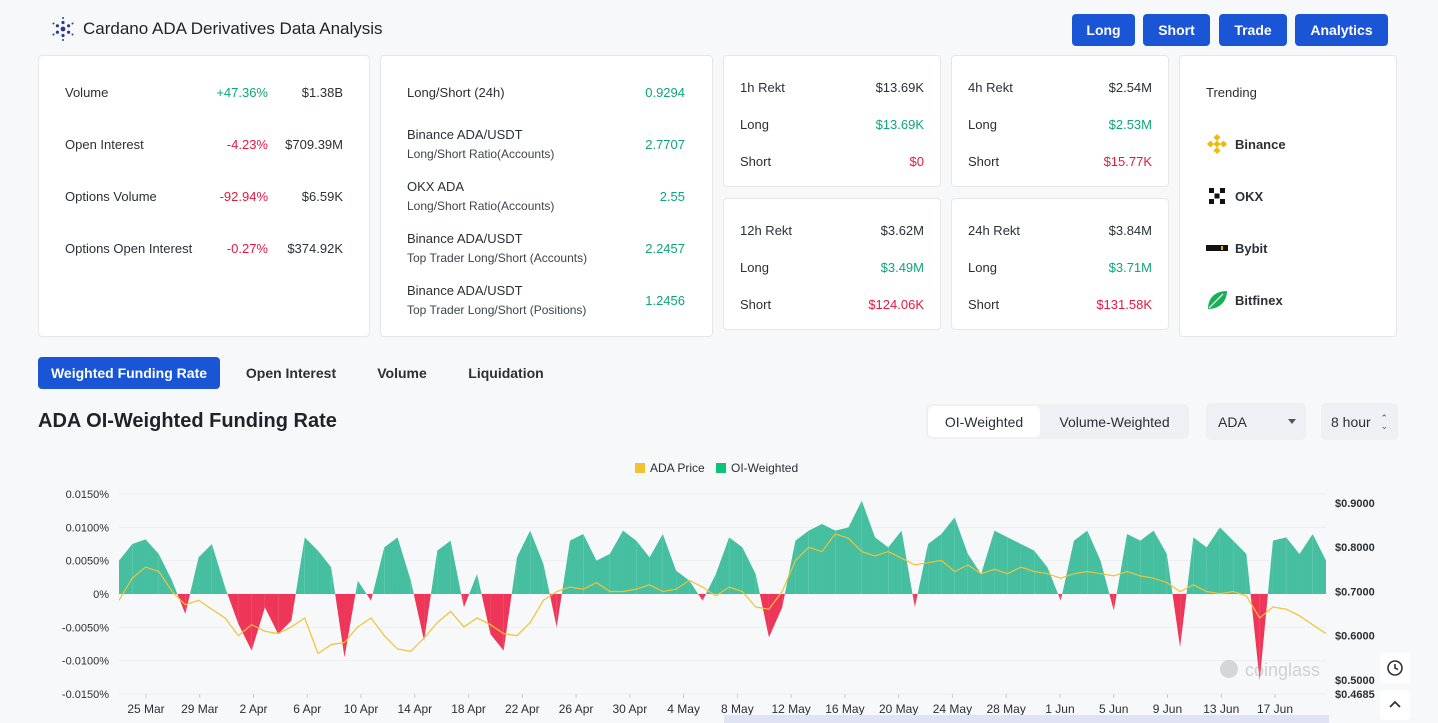 The height and width of the screenshot is (723, 1438). Describe the element at coordinates (1259, 300) in the screenshot. I see `trending-item-label: Bitfinex` at that location.